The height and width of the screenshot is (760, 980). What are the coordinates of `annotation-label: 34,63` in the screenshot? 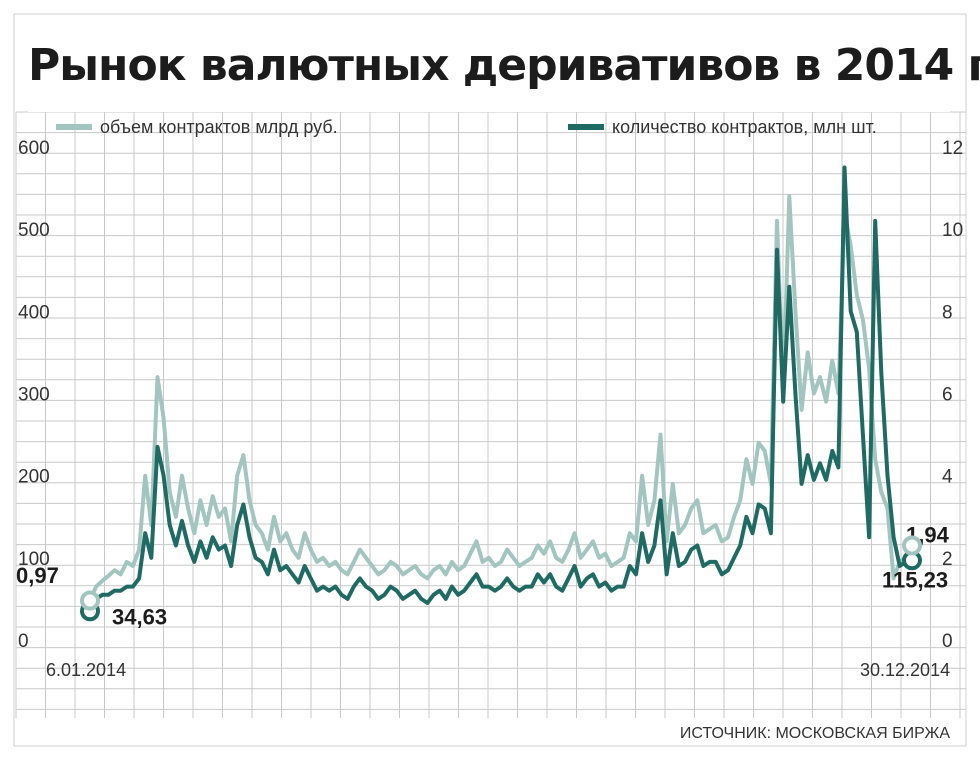 It's located at (139, 617).